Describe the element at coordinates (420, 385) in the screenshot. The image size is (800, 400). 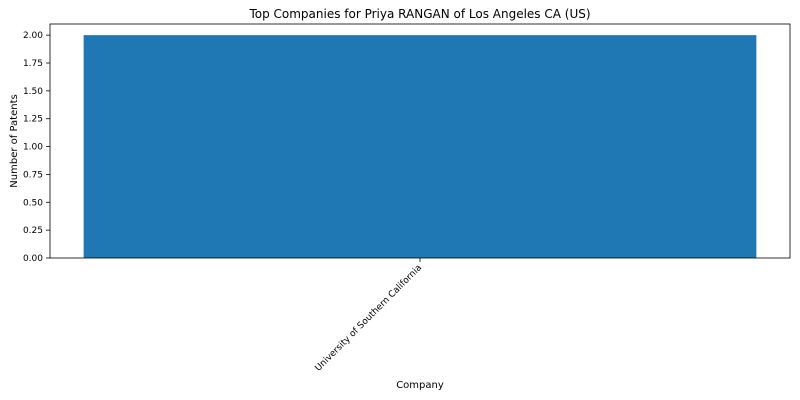
I see `x-axis-label: Company` at that location.